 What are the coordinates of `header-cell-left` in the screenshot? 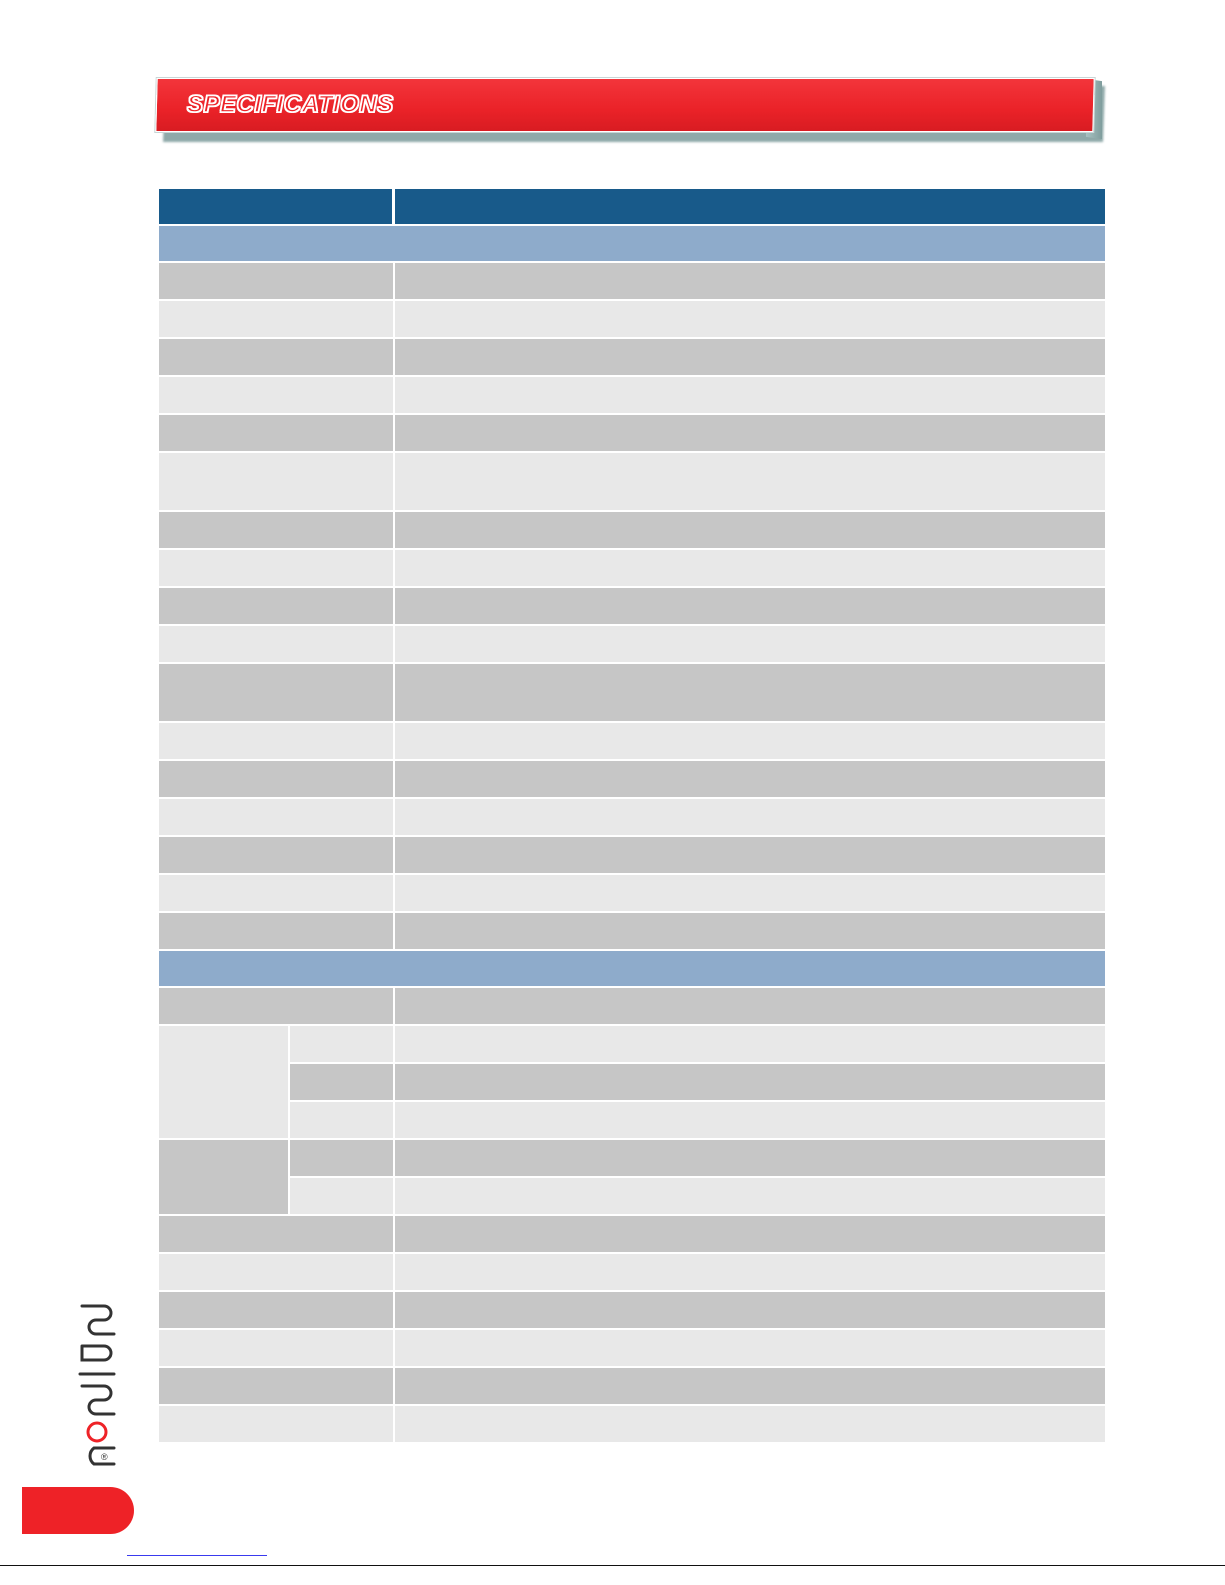 It's located at (277, 206).